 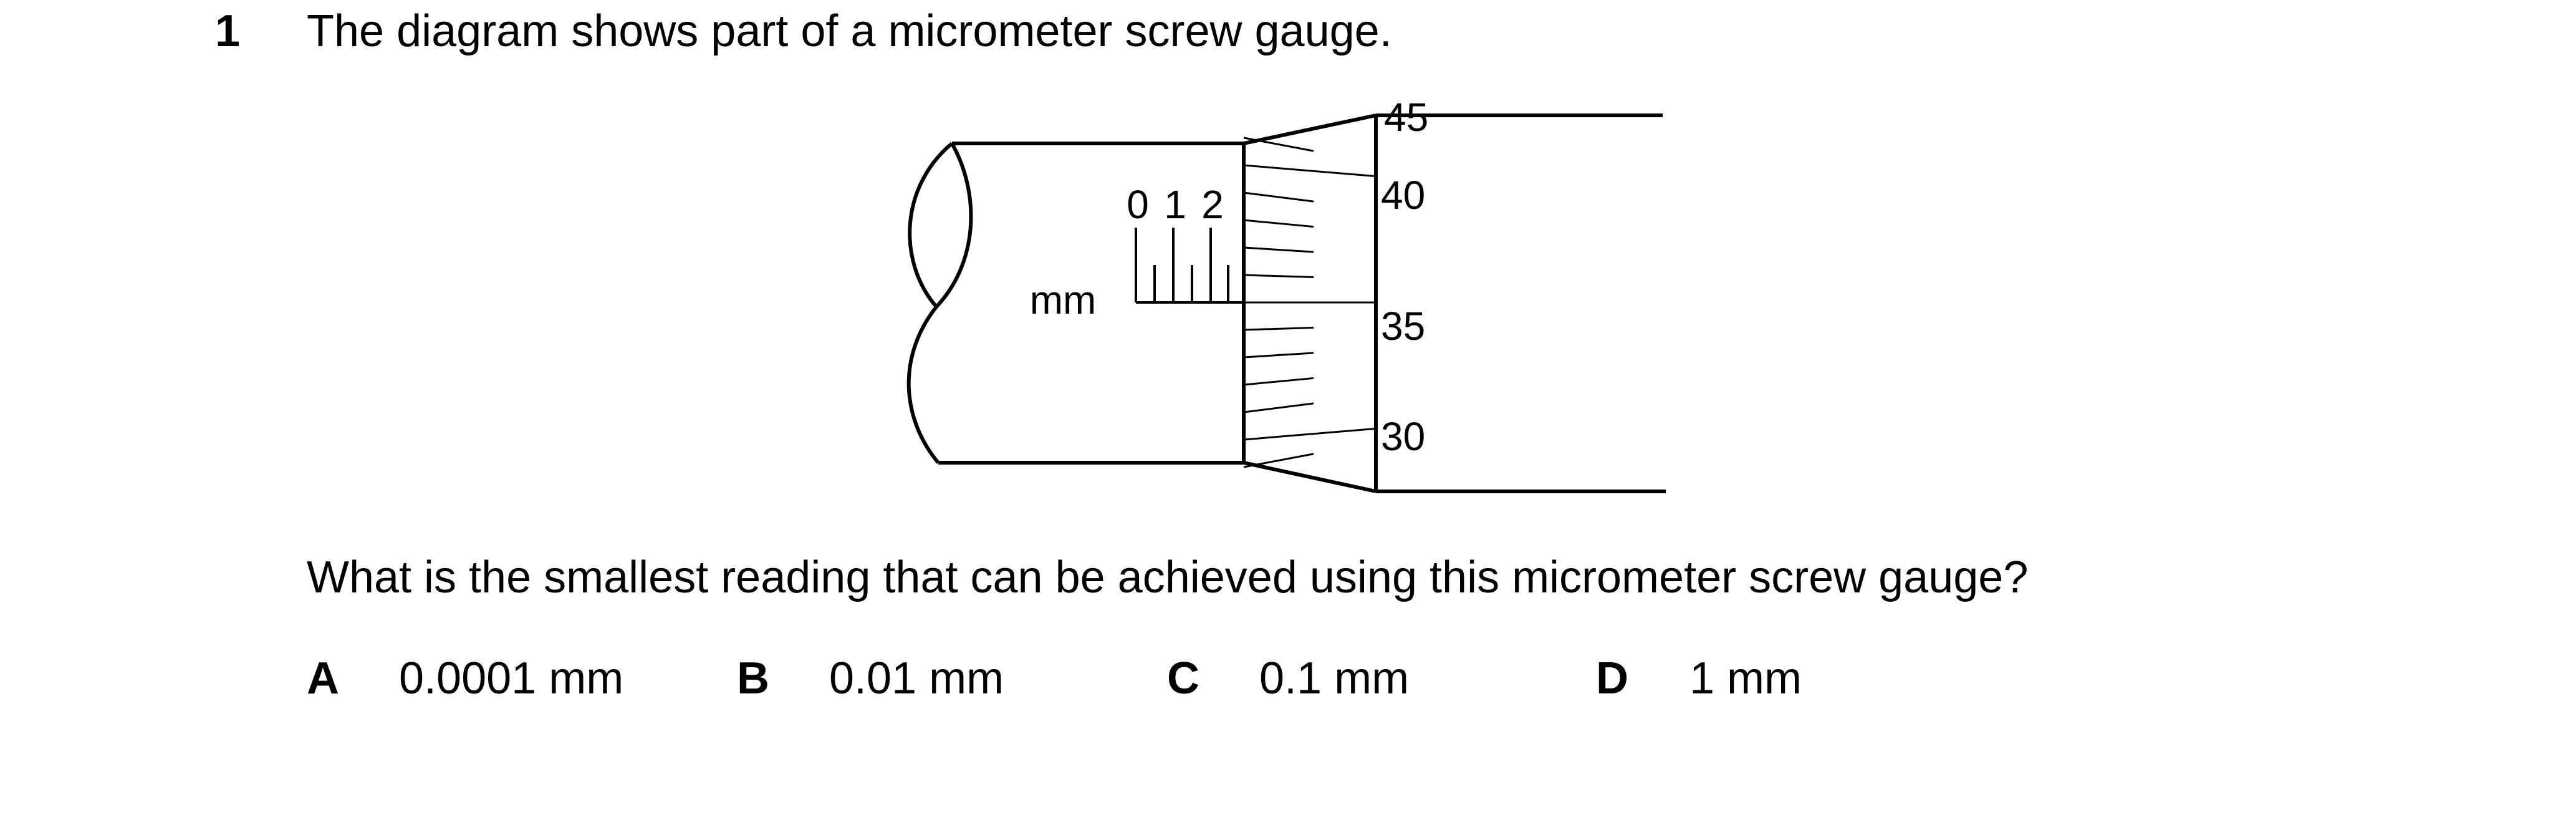 I want to click on sleeve-label-2: 2, so click(x=1212, y=204).